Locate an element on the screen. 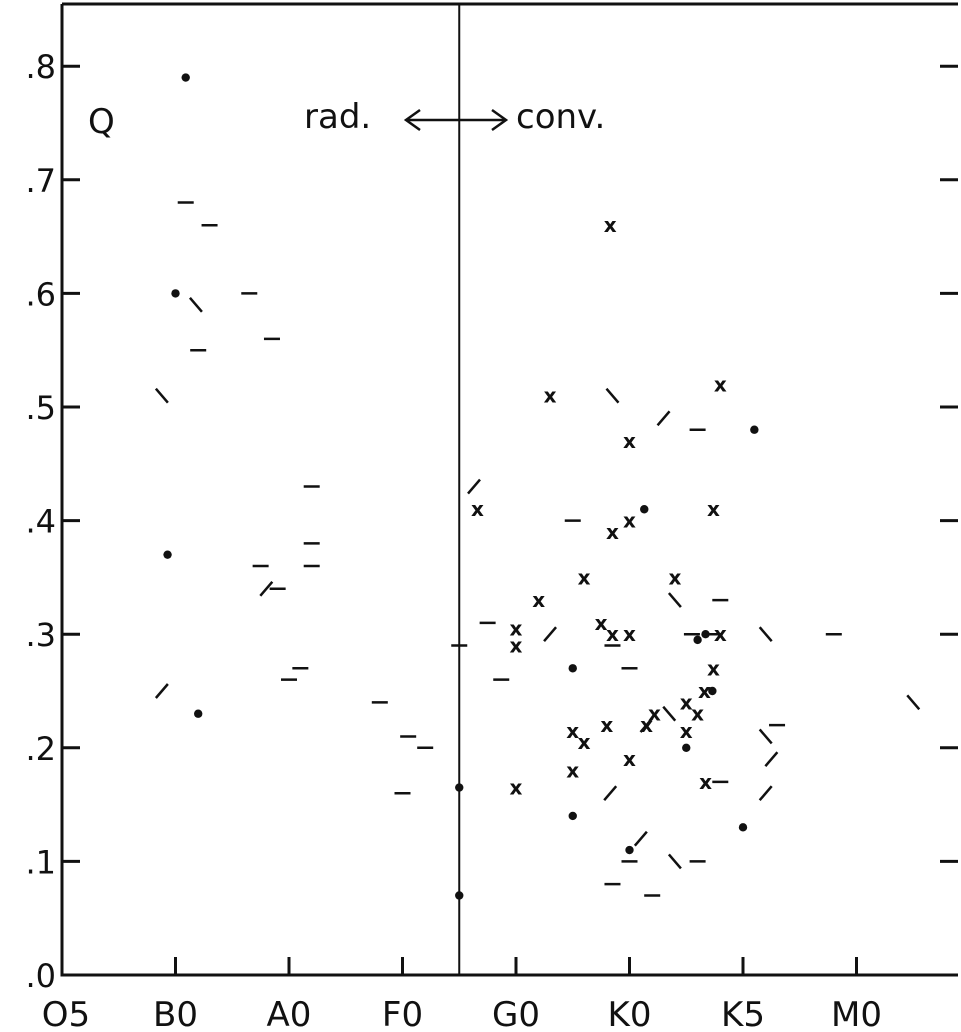 The image size is (961, 1032). ytick-label: .3 is located at coordinates (40, 635).